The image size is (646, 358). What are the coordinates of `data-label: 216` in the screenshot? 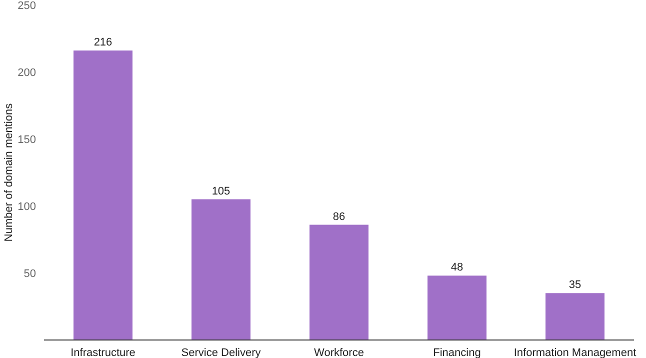 It's located at (103, 42).